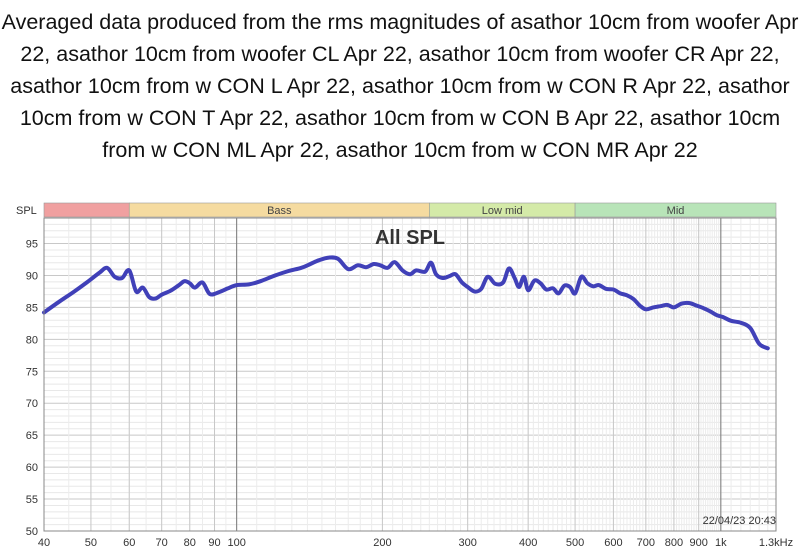 This screenshot has height=555, width=800. I want to click on plot-label: All SPL, so click(410, 238).